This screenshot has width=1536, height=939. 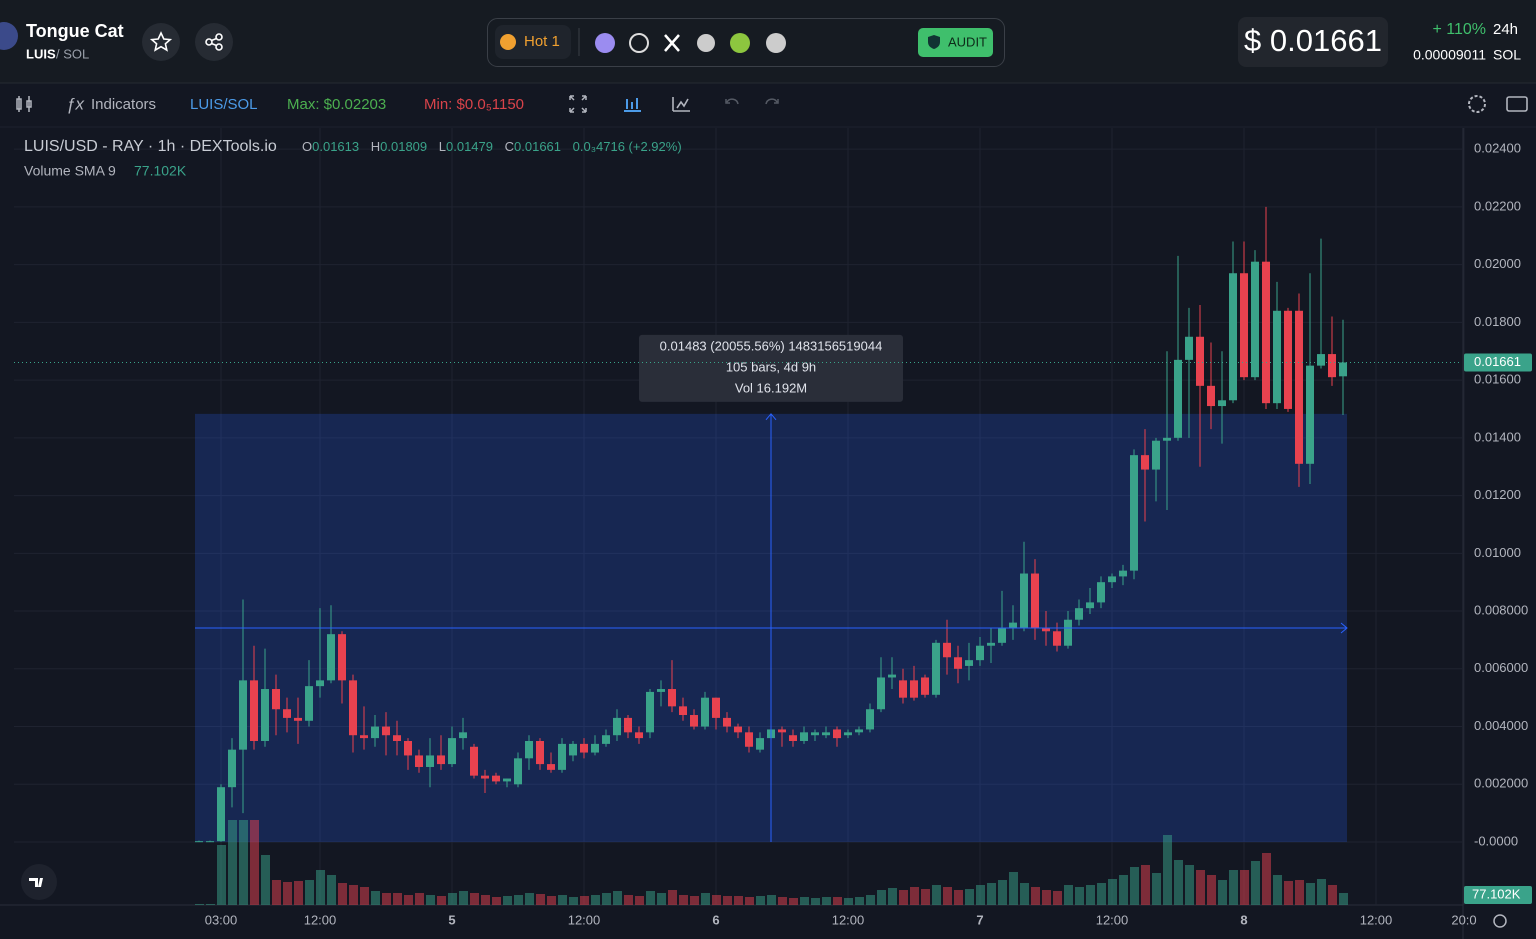 I want to click on social-icons, so click(x=690, y=43).